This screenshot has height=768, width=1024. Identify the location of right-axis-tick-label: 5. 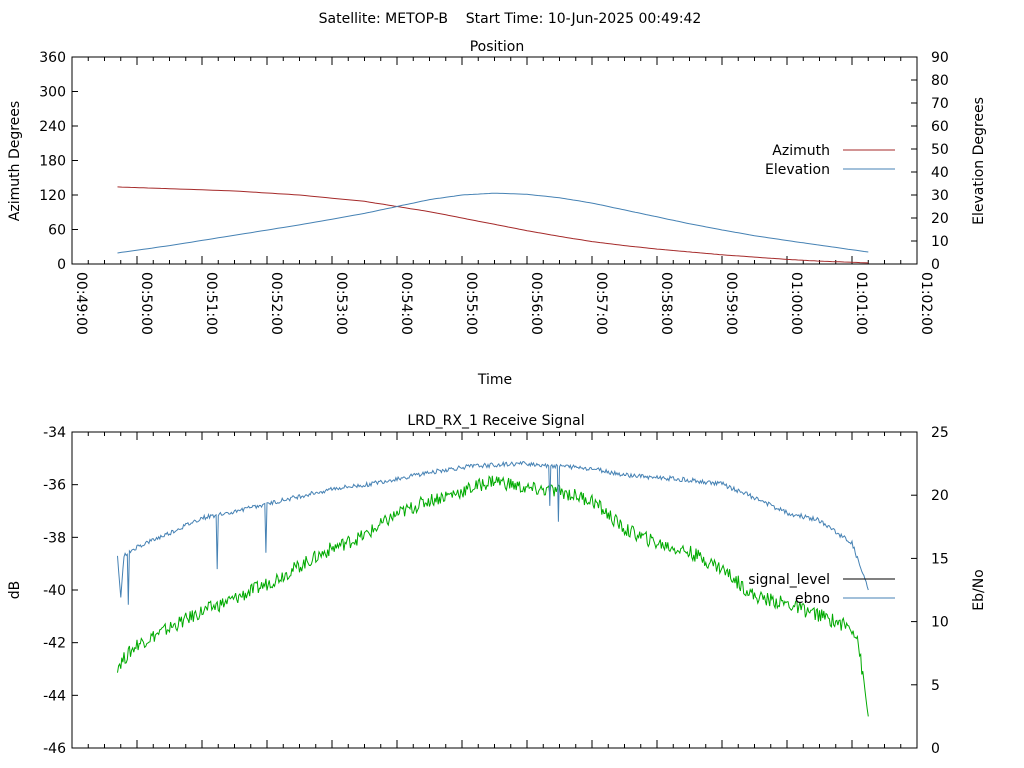
(935, 686).